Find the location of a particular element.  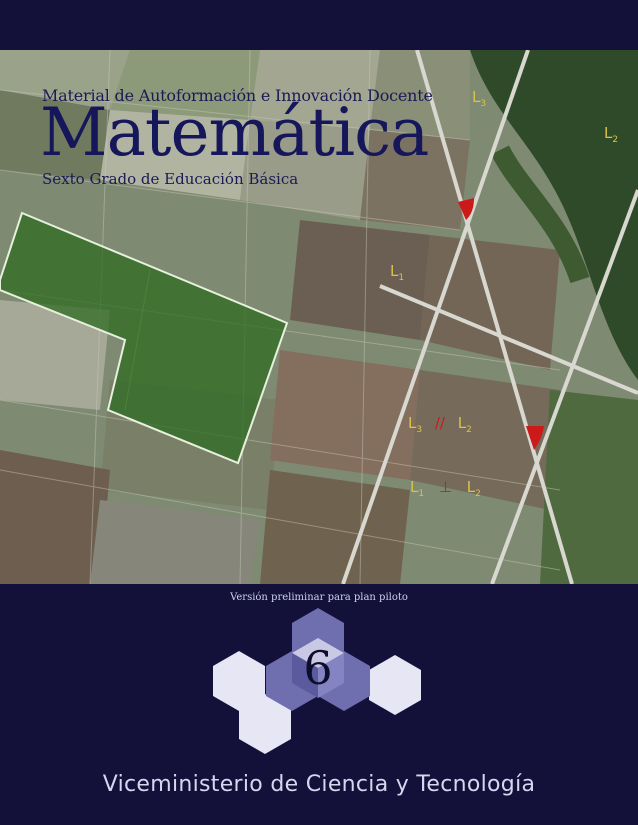

hex-right is located at coordinates (395, 685).